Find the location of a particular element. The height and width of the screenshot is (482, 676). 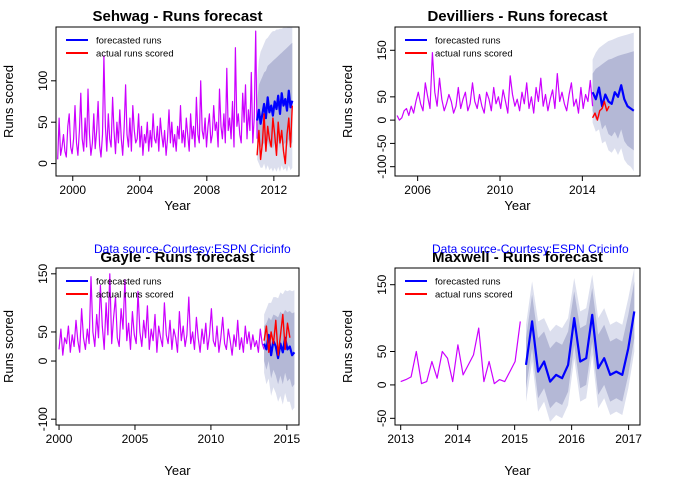

source-note-right: Data source-Courtesy:ESPN Cricinfo is located at coordinates (530, 249).